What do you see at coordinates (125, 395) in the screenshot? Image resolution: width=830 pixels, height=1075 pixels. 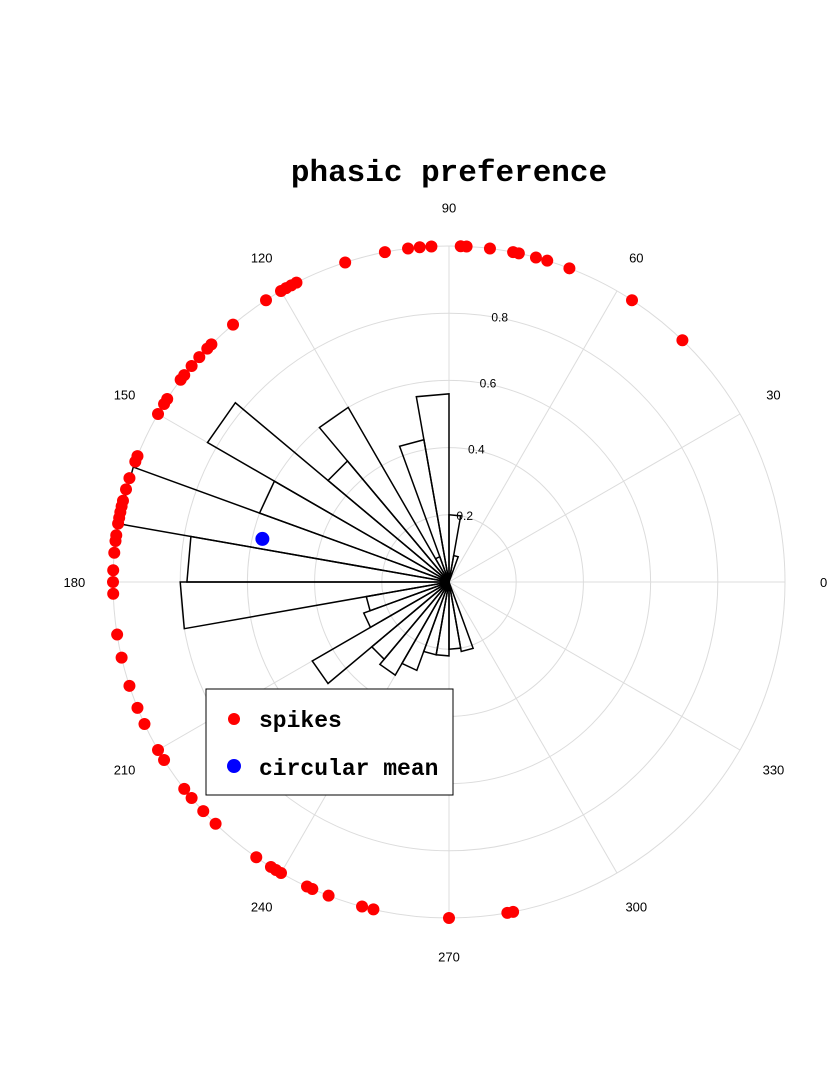 I see `angle-tick-label: 150` at bounding box center [125, 395].